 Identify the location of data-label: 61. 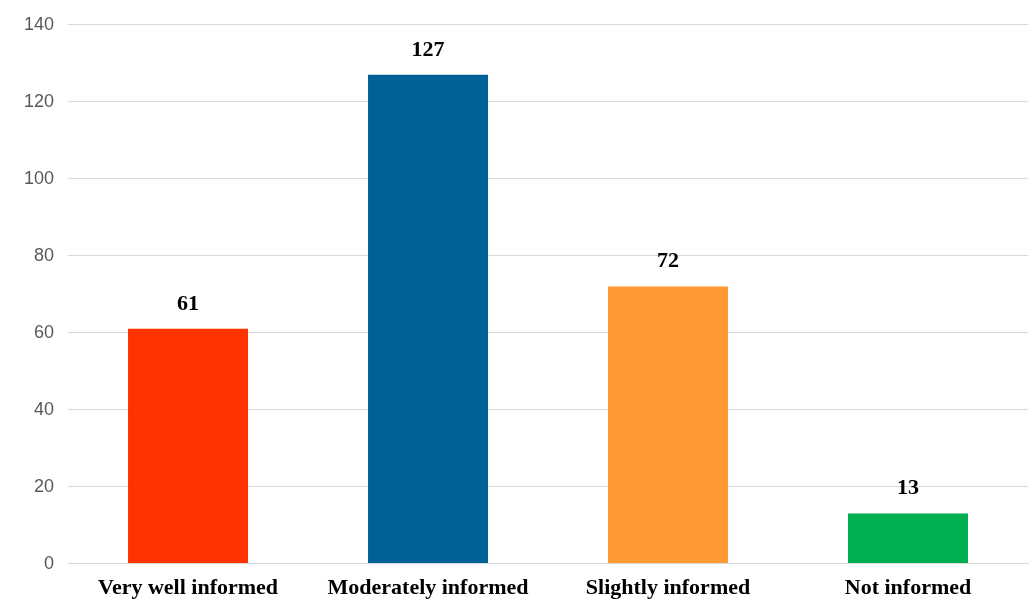
(188, 302).